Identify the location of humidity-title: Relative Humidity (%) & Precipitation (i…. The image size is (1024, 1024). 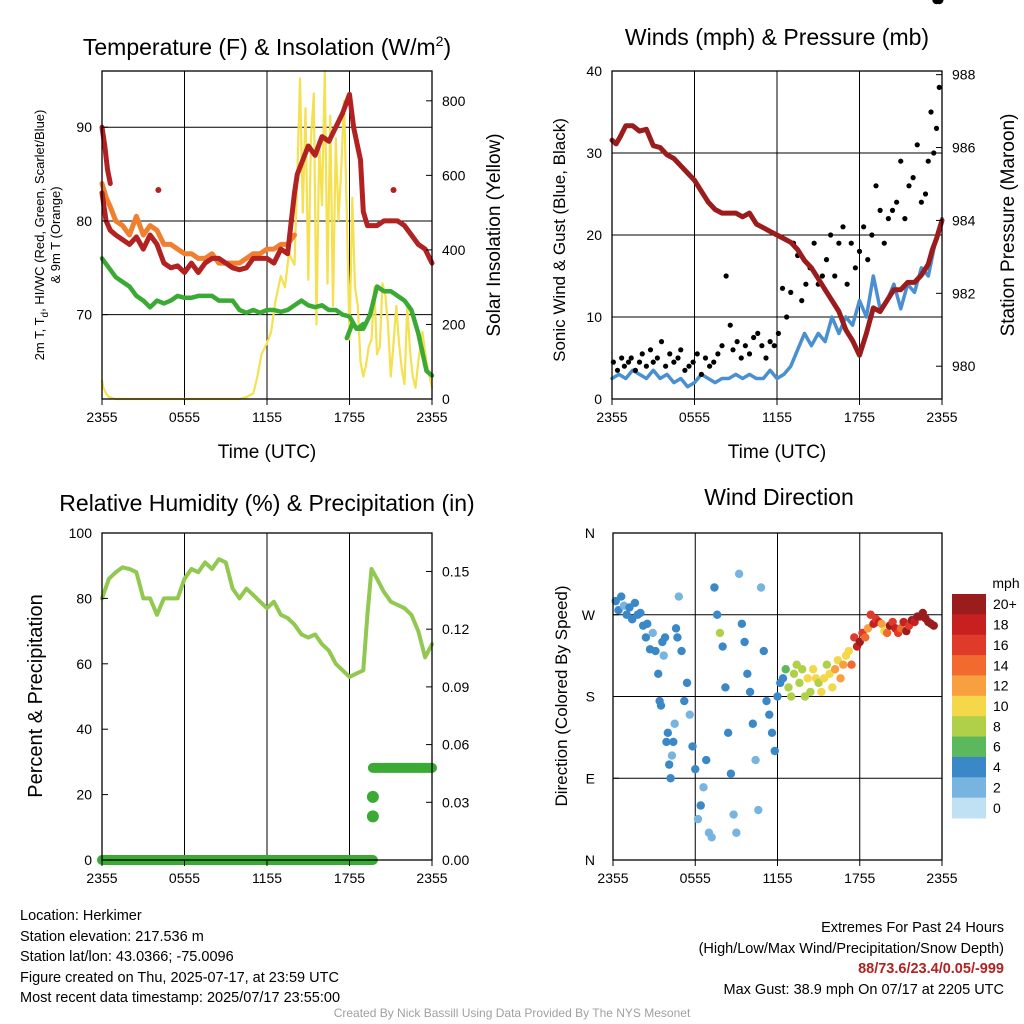
(266, 503).